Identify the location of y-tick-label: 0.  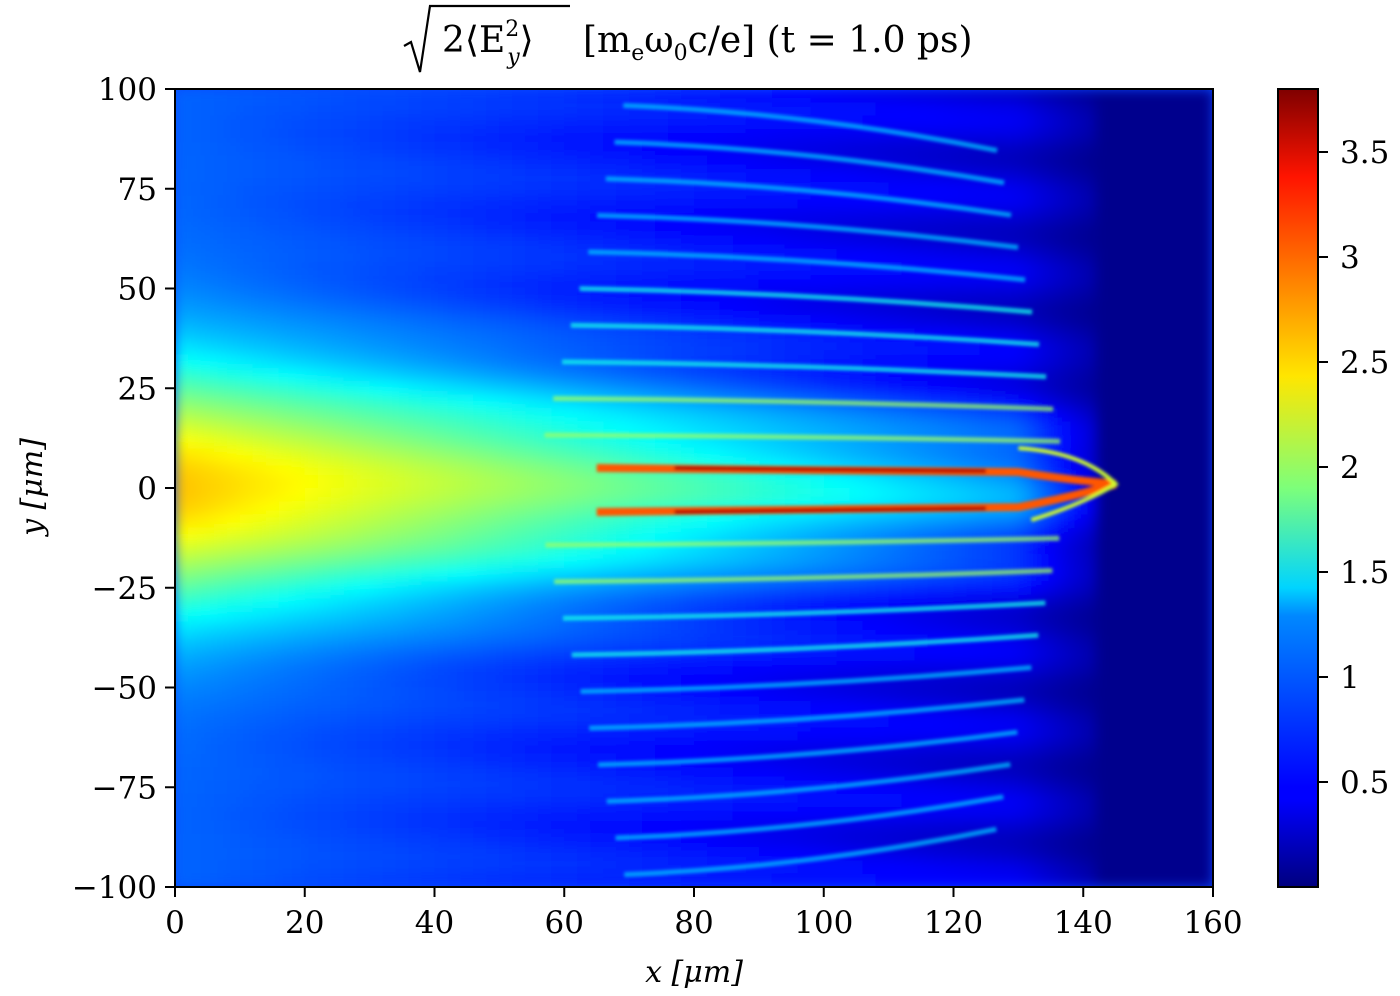
(147, 489).